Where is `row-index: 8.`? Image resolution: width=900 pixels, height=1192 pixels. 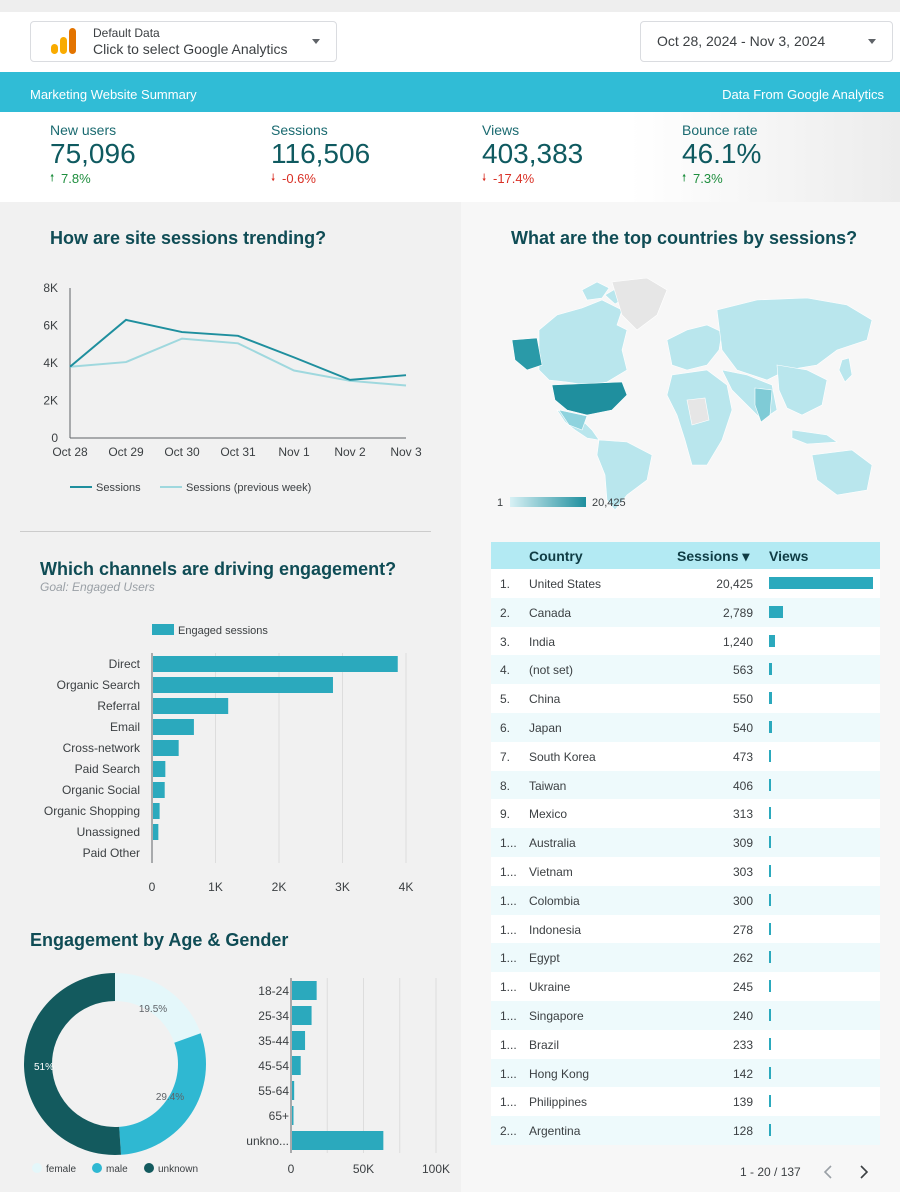 row-index: 8. is located at coordinates (505, 785).